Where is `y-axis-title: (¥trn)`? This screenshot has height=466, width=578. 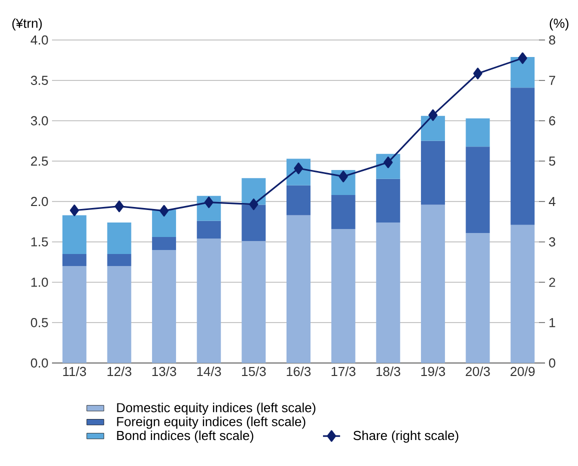 y-axis-title: (¥trn) is located at coordinates (27, 24).